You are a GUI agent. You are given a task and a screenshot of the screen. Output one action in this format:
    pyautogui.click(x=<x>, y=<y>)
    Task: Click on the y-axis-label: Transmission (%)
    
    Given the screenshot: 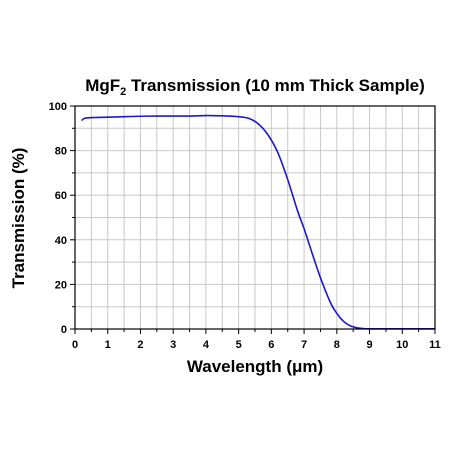 What is the action you would take?
    pyautogui.click(x=18, y=218)
    